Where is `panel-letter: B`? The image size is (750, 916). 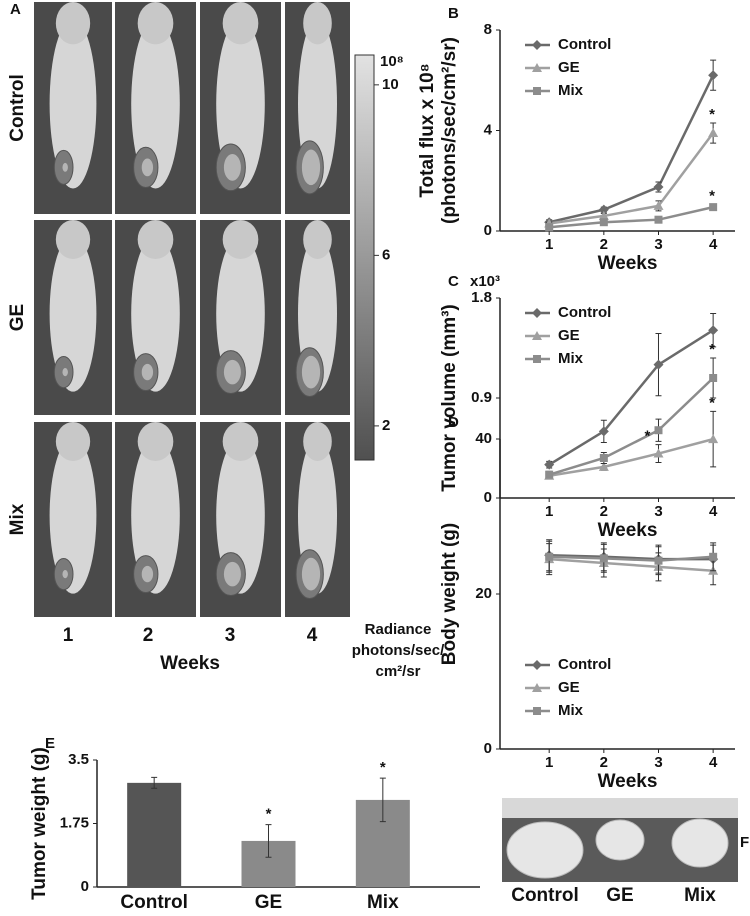
panel-letter: B is located at coordinates (453, 13).